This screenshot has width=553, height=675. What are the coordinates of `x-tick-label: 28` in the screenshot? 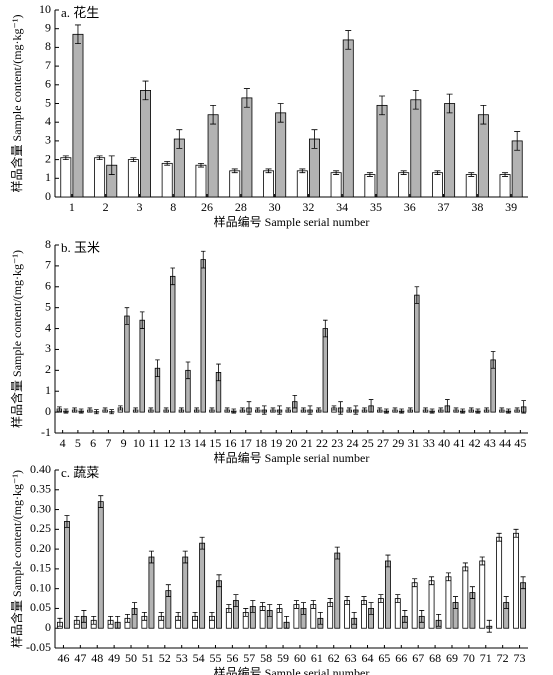 It's located at (241, 207).